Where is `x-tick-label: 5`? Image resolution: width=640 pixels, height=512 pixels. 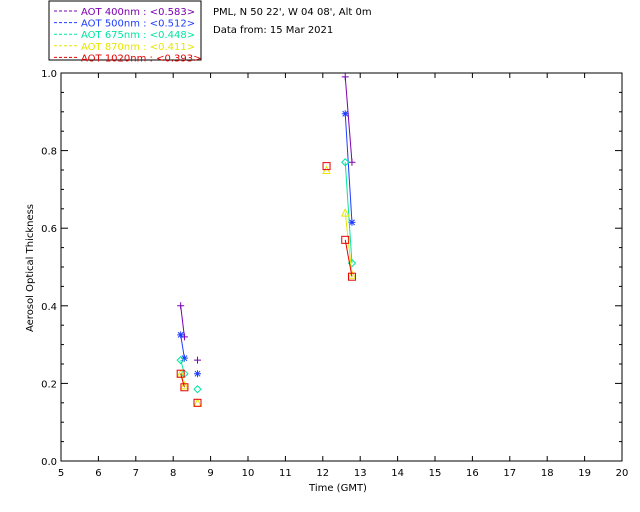
x-tick-label: 5 is located at coordinates (61, 473).